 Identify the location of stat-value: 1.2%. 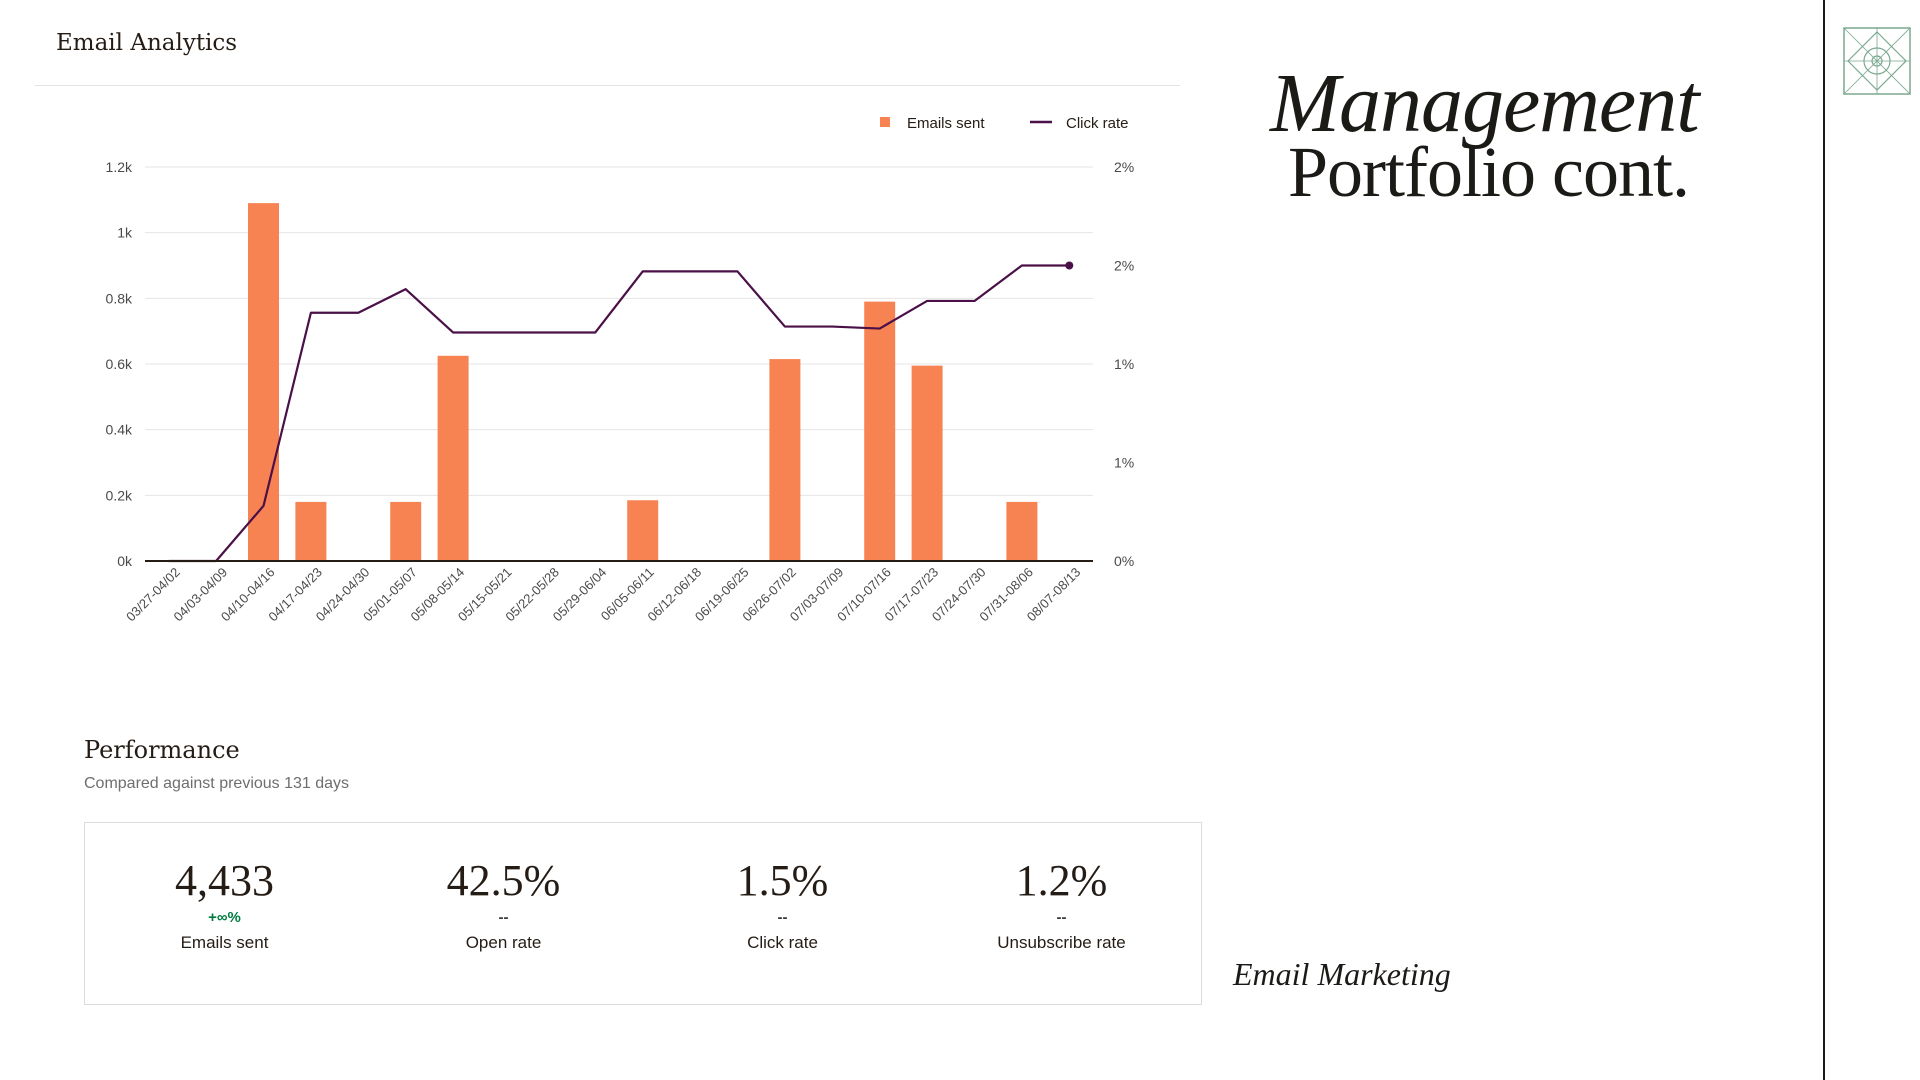
(1061, 880).